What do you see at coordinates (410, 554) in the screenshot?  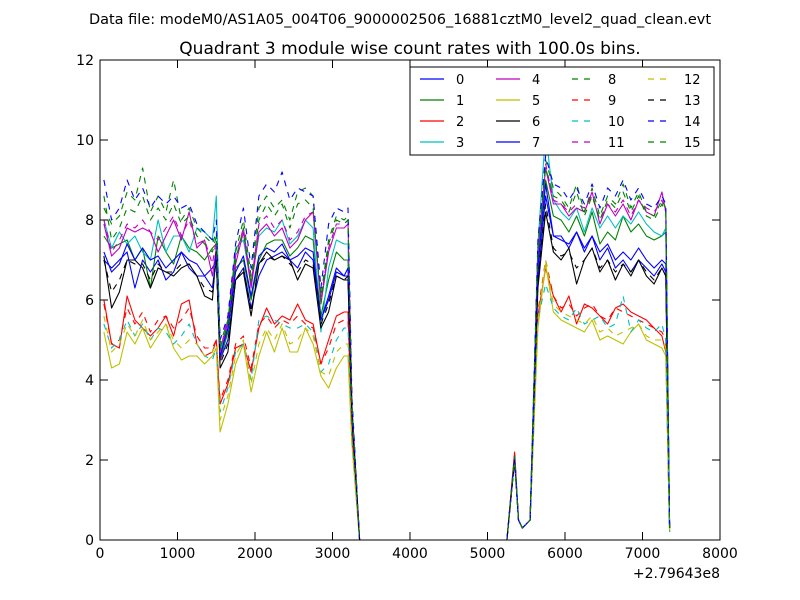 I see `x-tick-label: 4000` at bounding box center [410, 554].